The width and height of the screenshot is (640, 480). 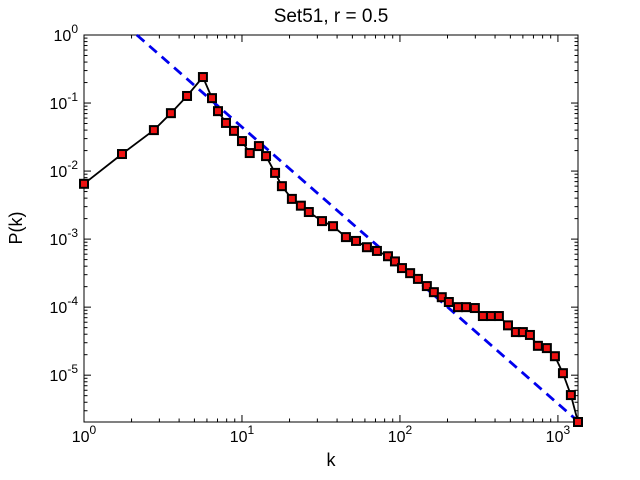 I want to click on y-axis-tick-label: 10⁻⁴, so click(x=64, y=305).